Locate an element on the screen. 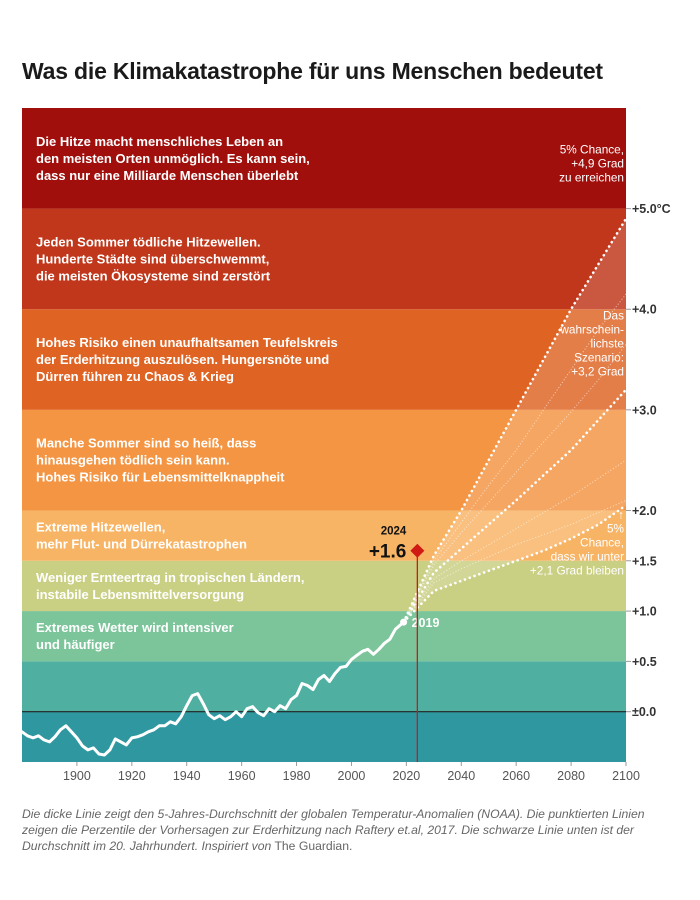 This screenshot has height=900, width=700. x-tick-label-9: 2080 is located at coordinates (571, 776).